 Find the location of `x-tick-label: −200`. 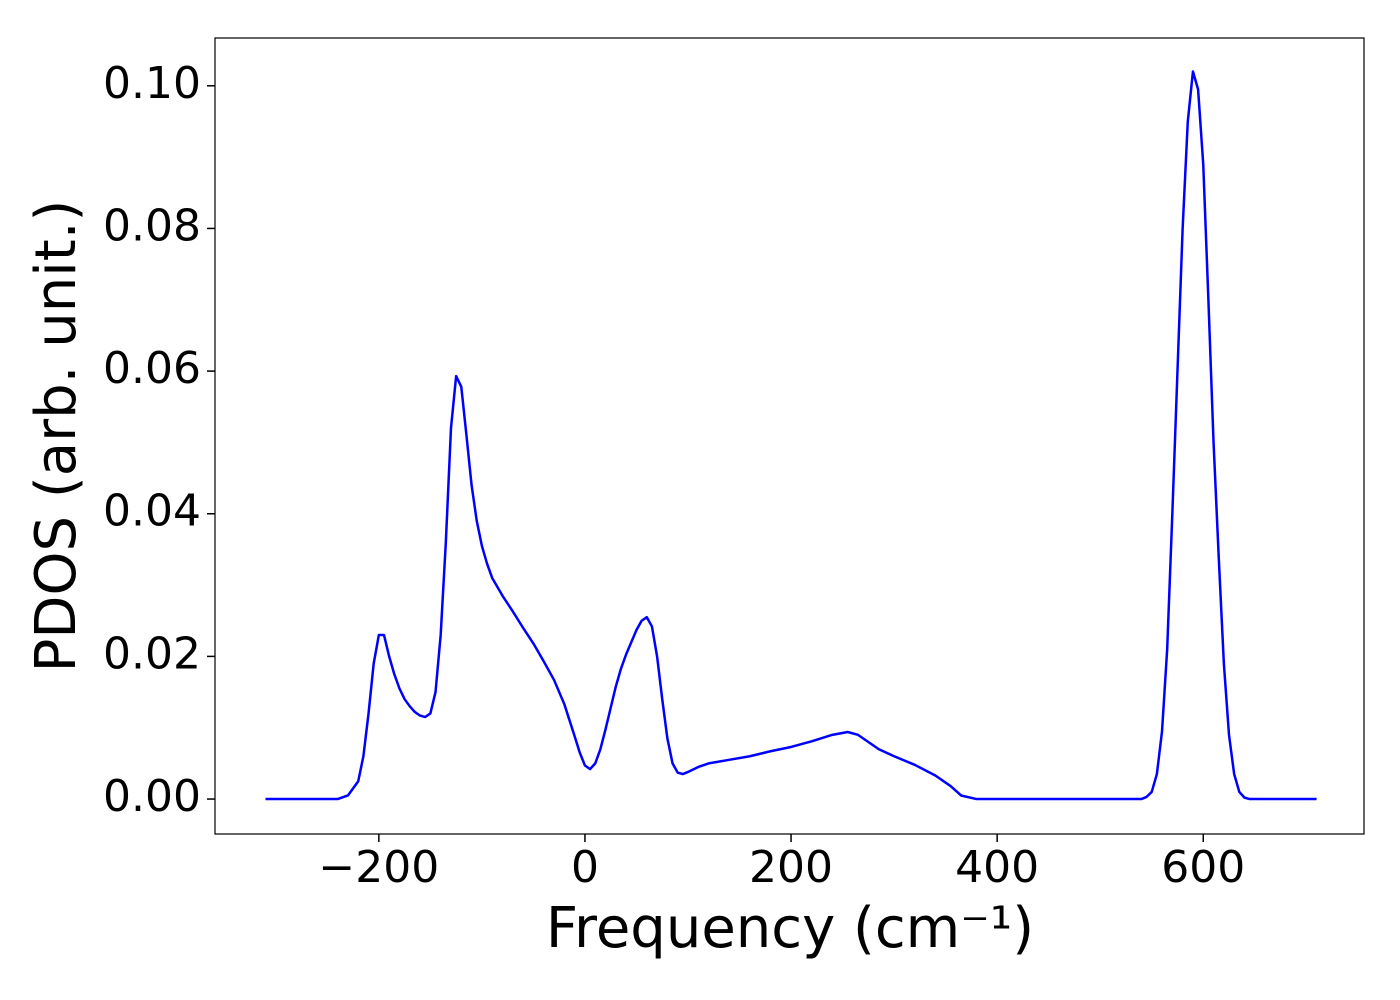

x-tick-label: −200 is located at coordinates (378, 867).